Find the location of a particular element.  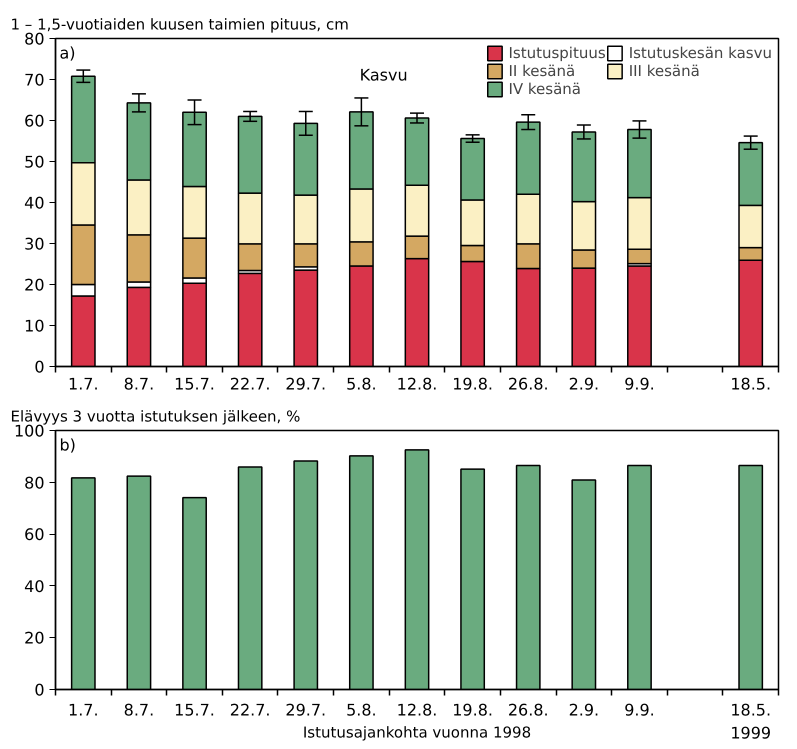

text: 1999 is located at coordinates (751, 732).